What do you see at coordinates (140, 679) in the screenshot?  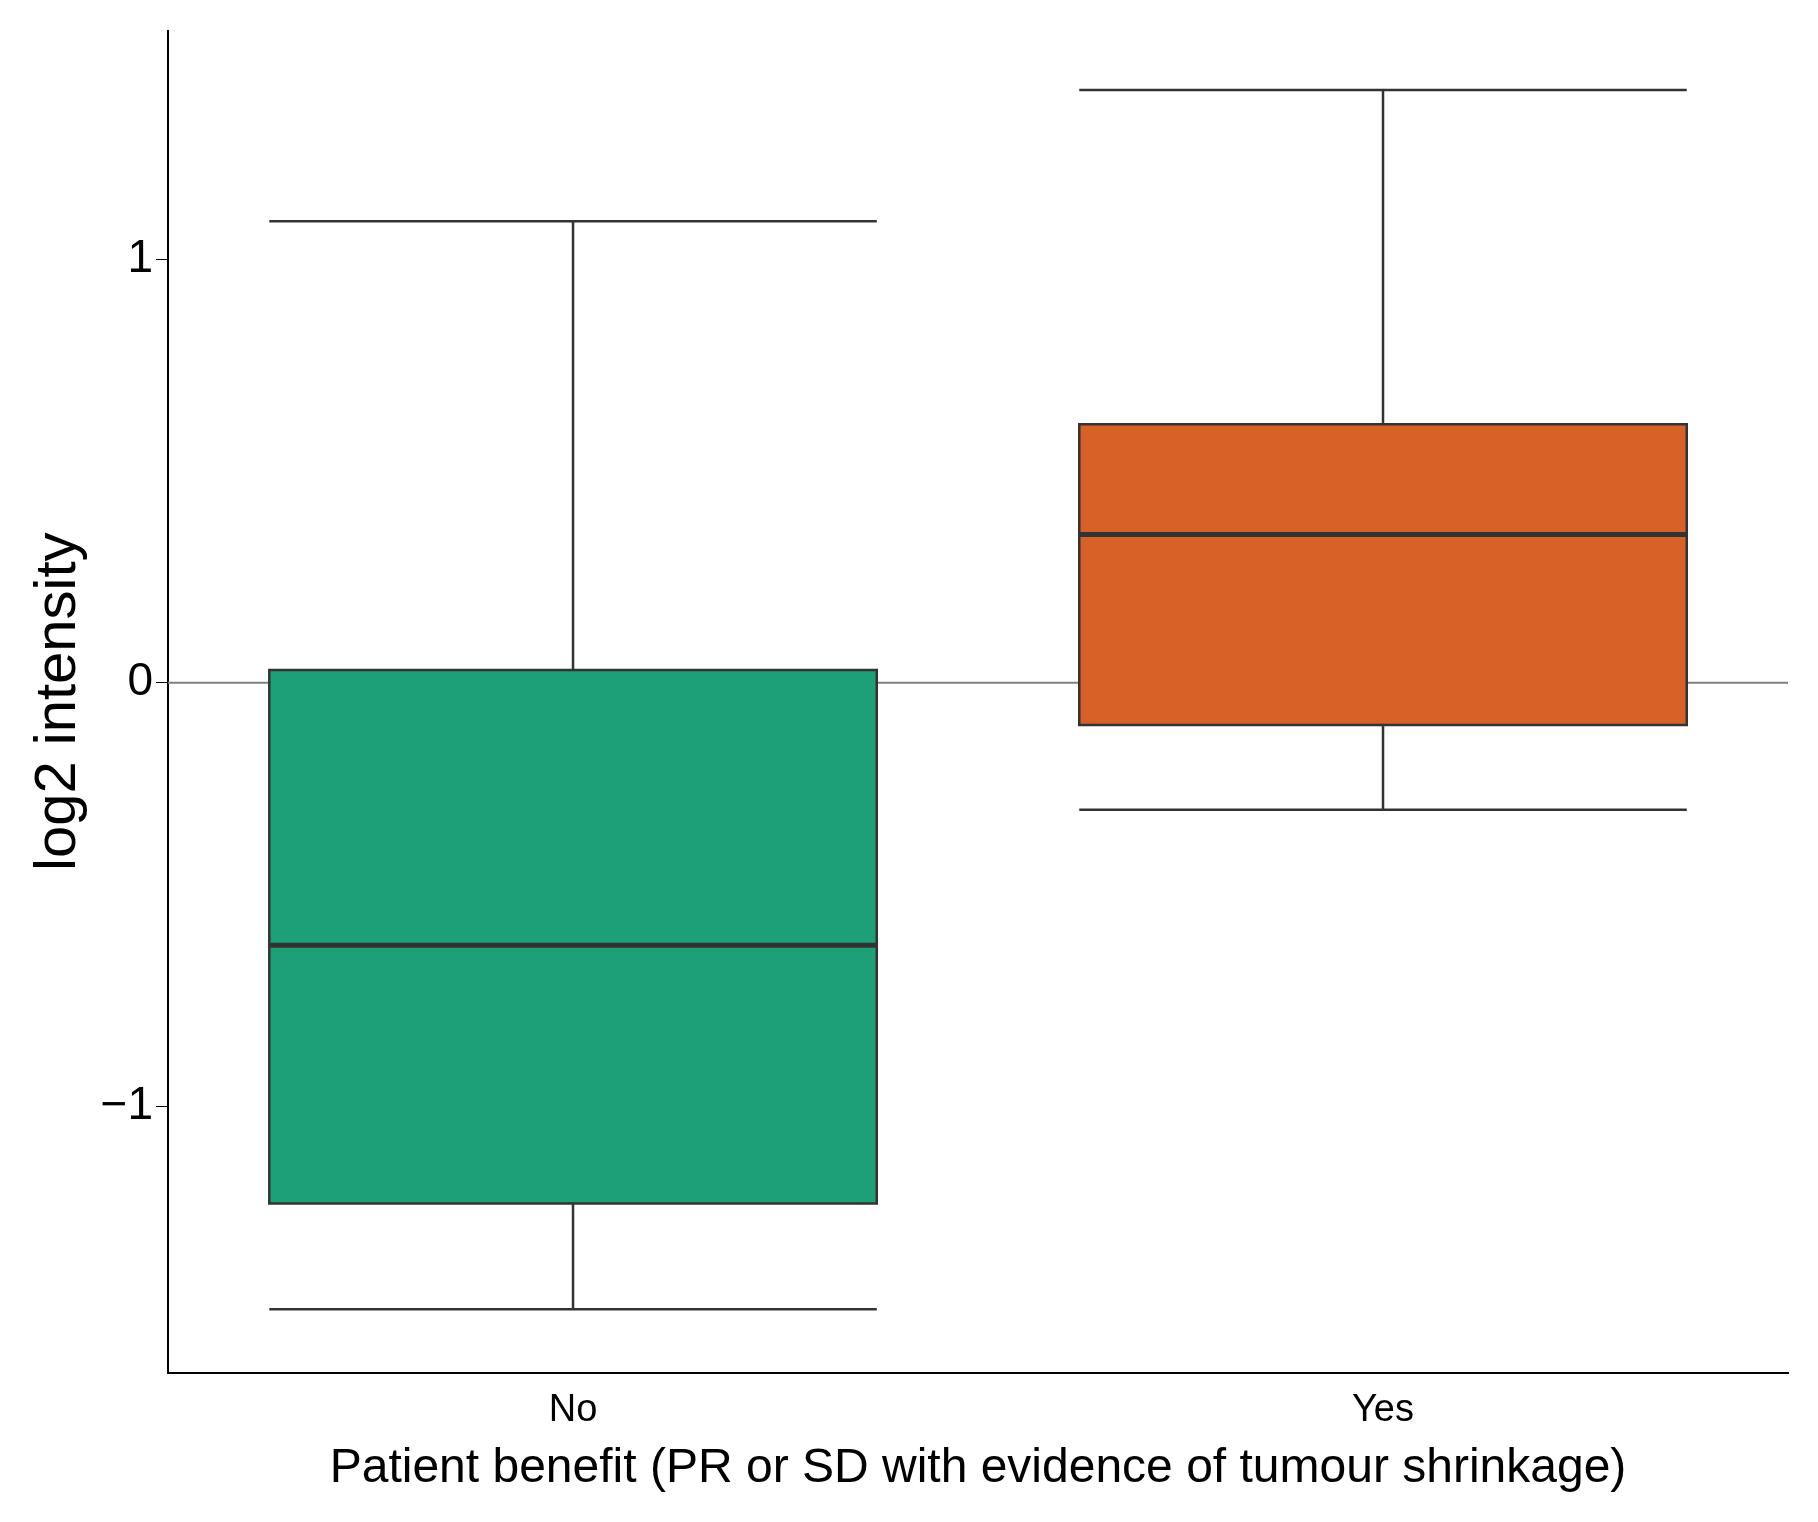 I see `y-tick-label: 0` at bounding box center [140, 679].